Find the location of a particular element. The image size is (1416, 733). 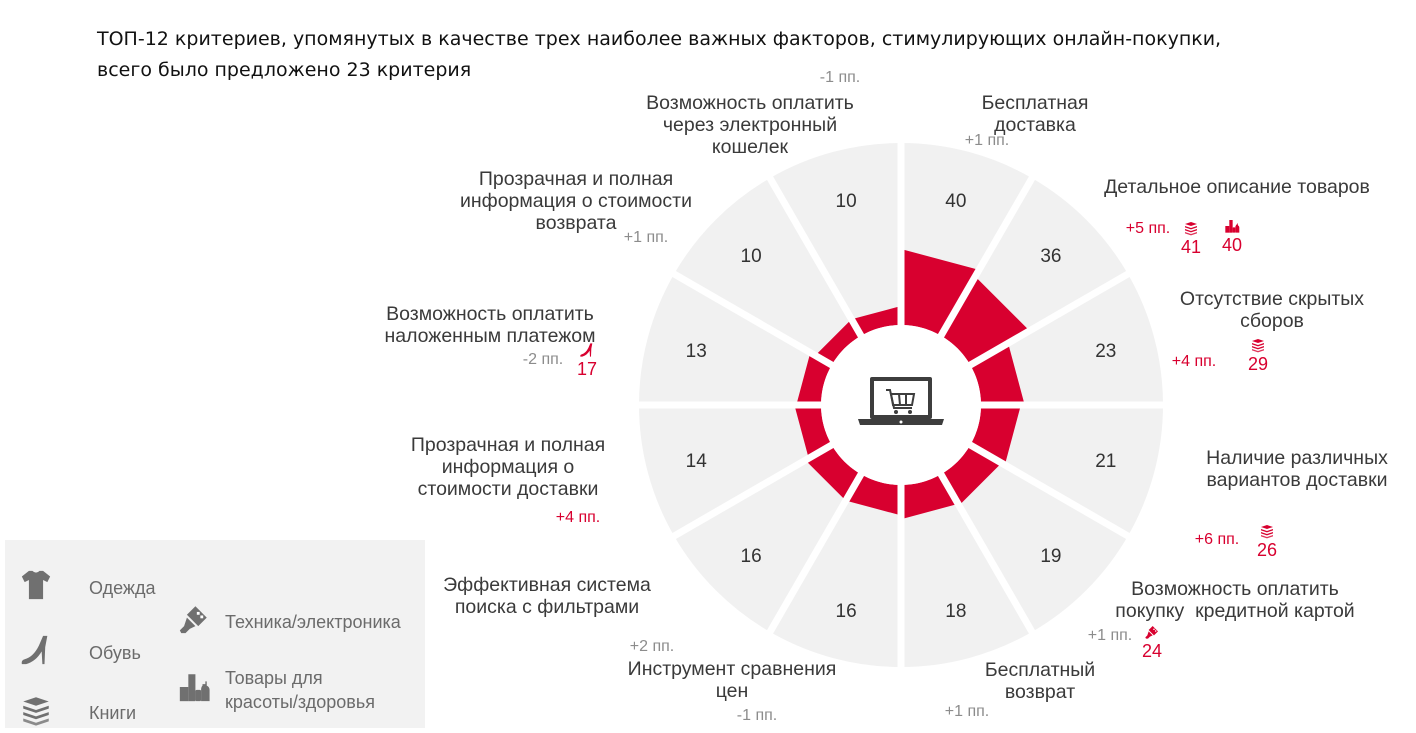

highlight-value: 41 is located at coordinates (1191, 247).